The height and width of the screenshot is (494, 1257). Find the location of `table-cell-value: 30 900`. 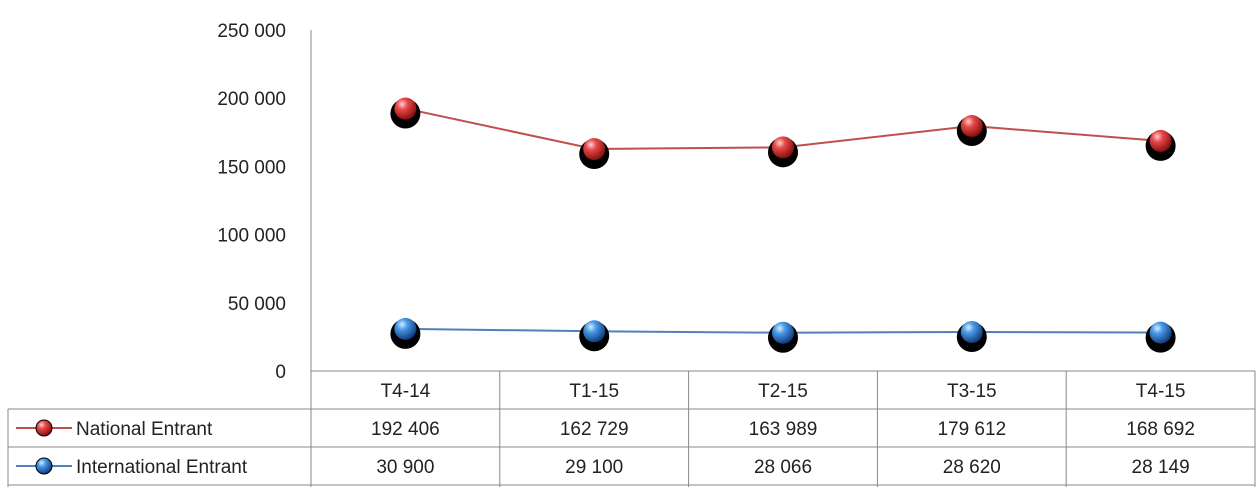

table-cell-value: 30 900 is located at coordinates (405, 467).